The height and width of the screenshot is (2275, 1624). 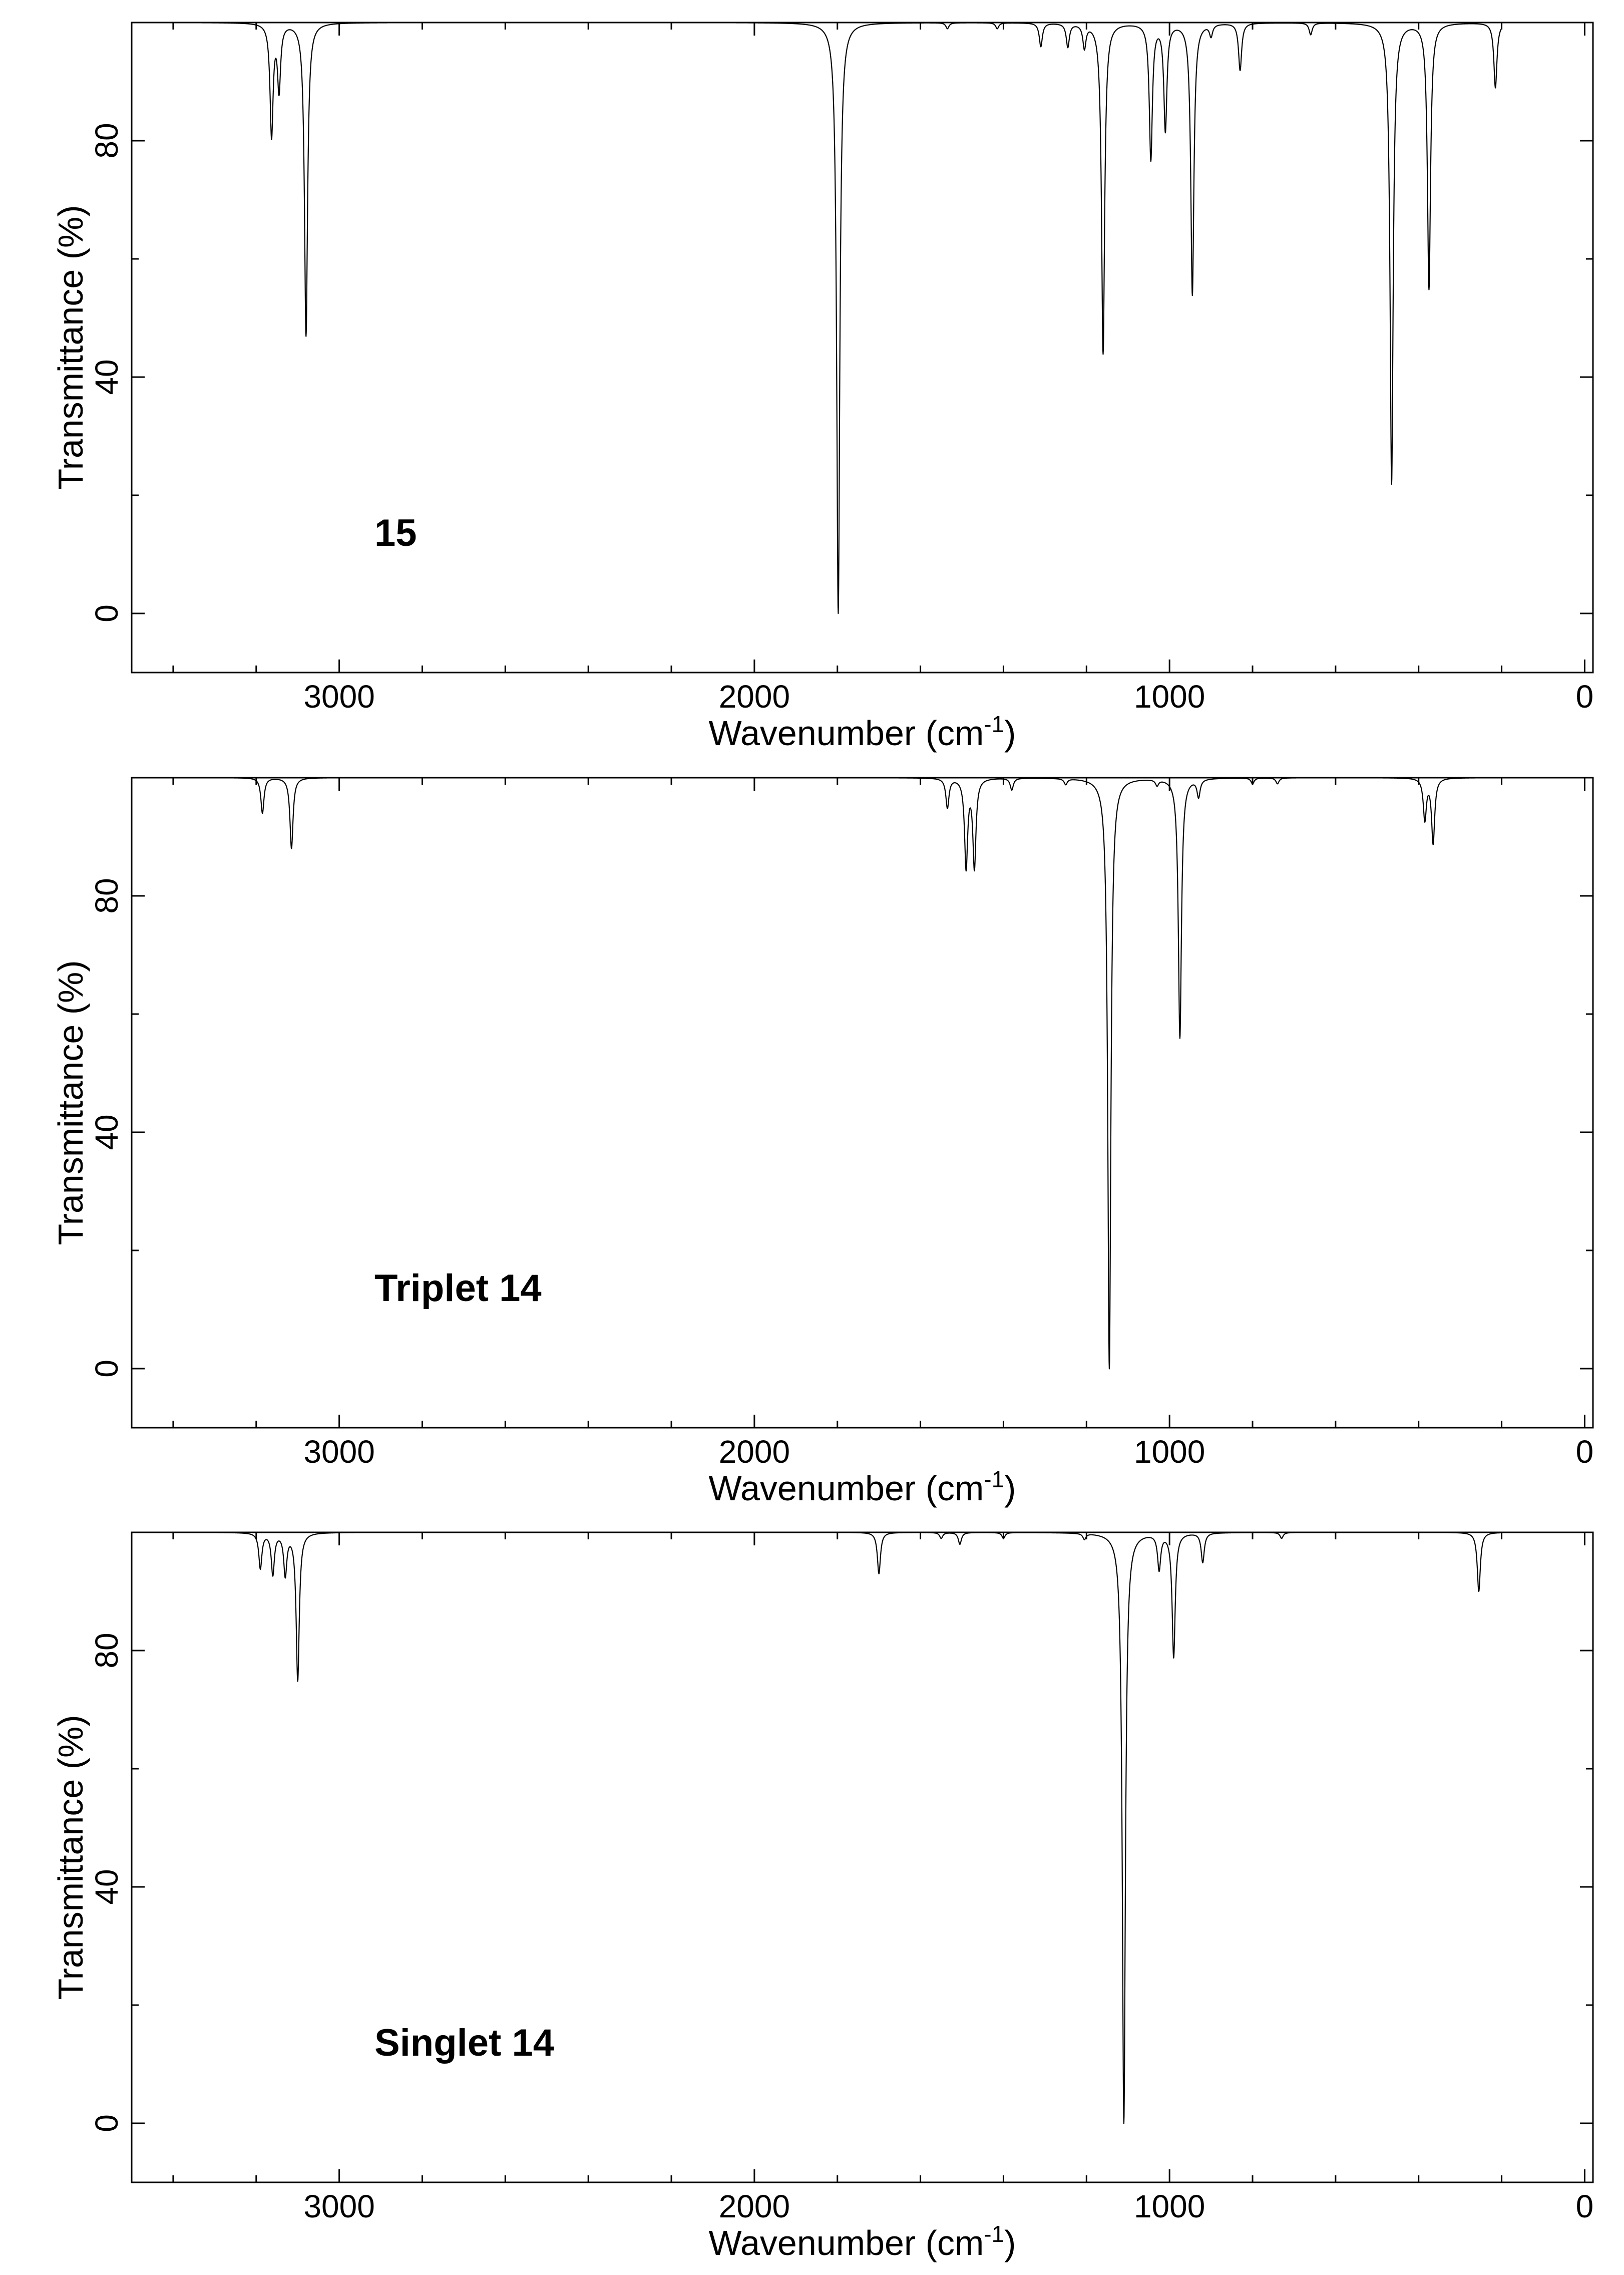 What do you see at coordinates (458, 1289) in the screenshot?
I see `panel-label: Triplet 14` at bounding box center [458, 1289].